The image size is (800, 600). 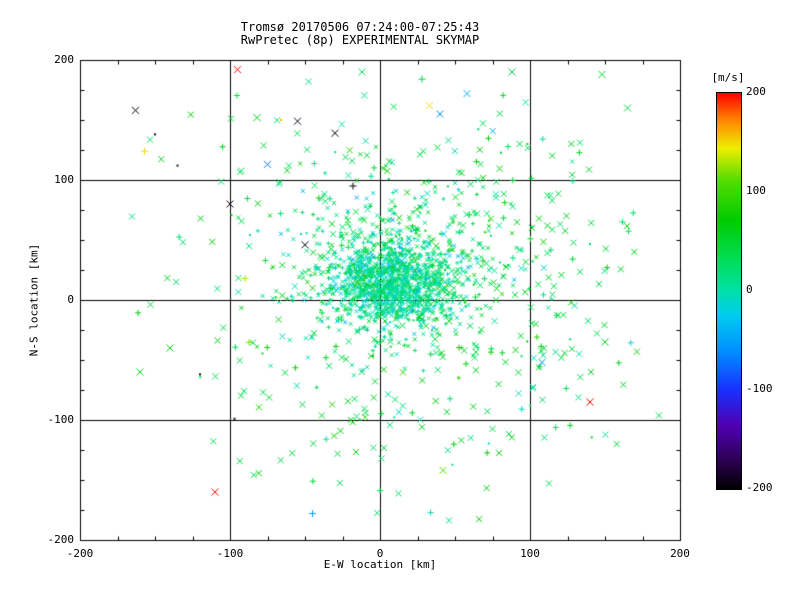 What do you see at coordinates (756, 91) in the screenshot?
I see `colorbar-tick-label: 200` at bounding box center [756, 91].